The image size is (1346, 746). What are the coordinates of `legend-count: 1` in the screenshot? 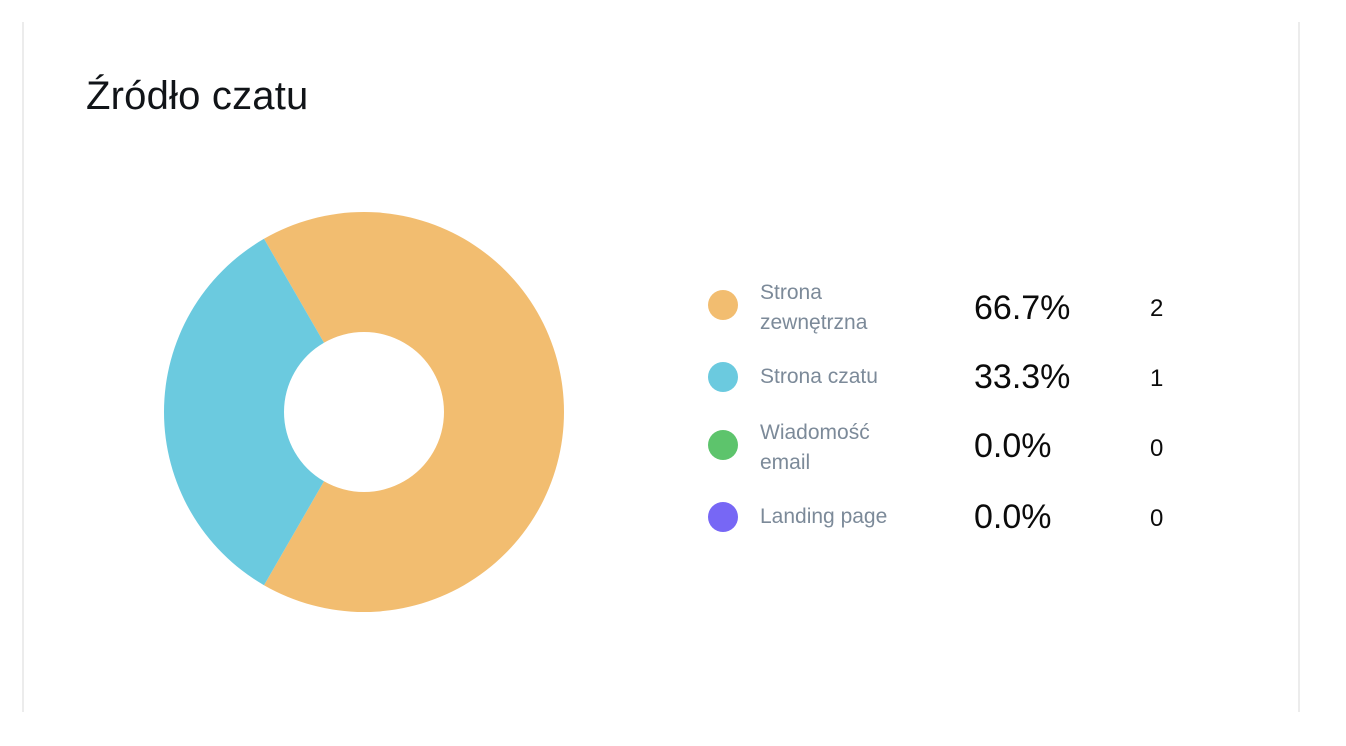 It's located at (1157, 378).